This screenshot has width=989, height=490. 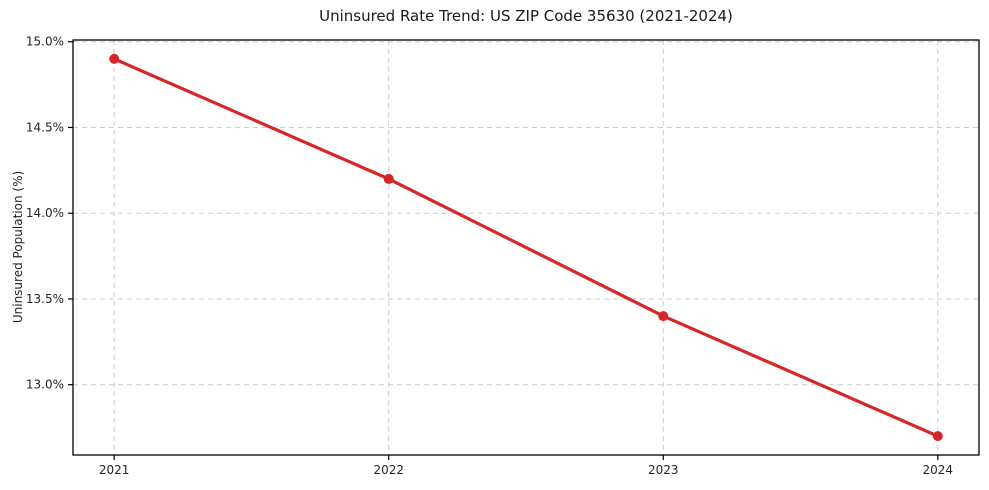 What do you see at coordinates (45, 385) in the screenshot?
I see `y-tick-label: 13.0%` at bounding box center [45, 385].